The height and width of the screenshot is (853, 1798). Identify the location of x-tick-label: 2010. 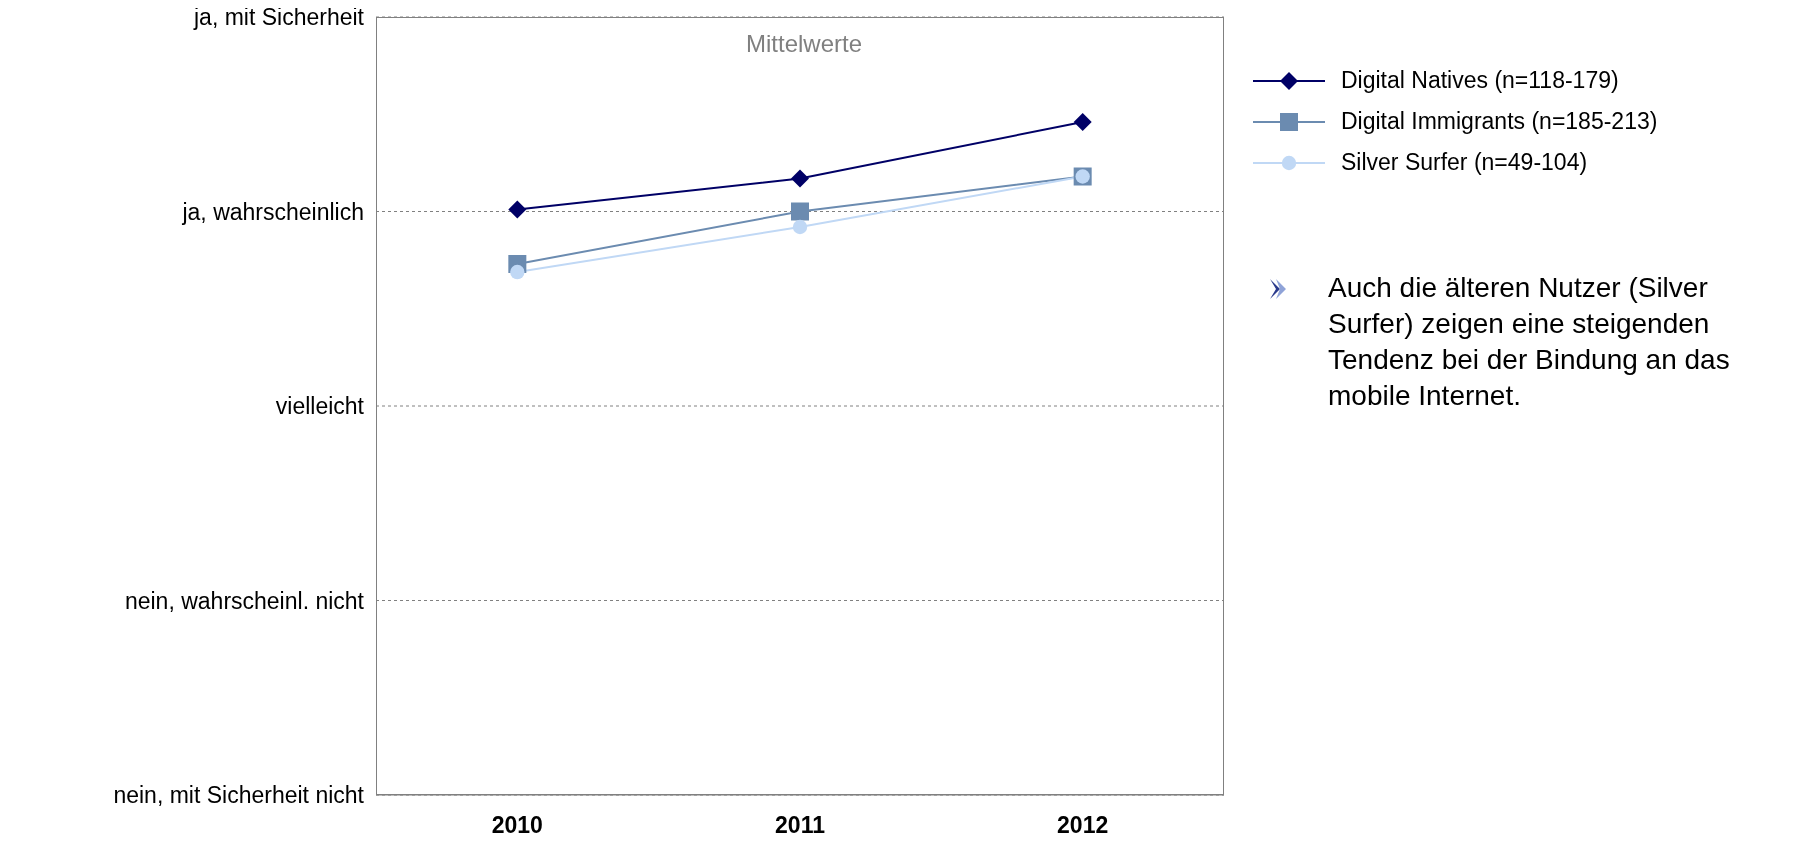
(517, 825).